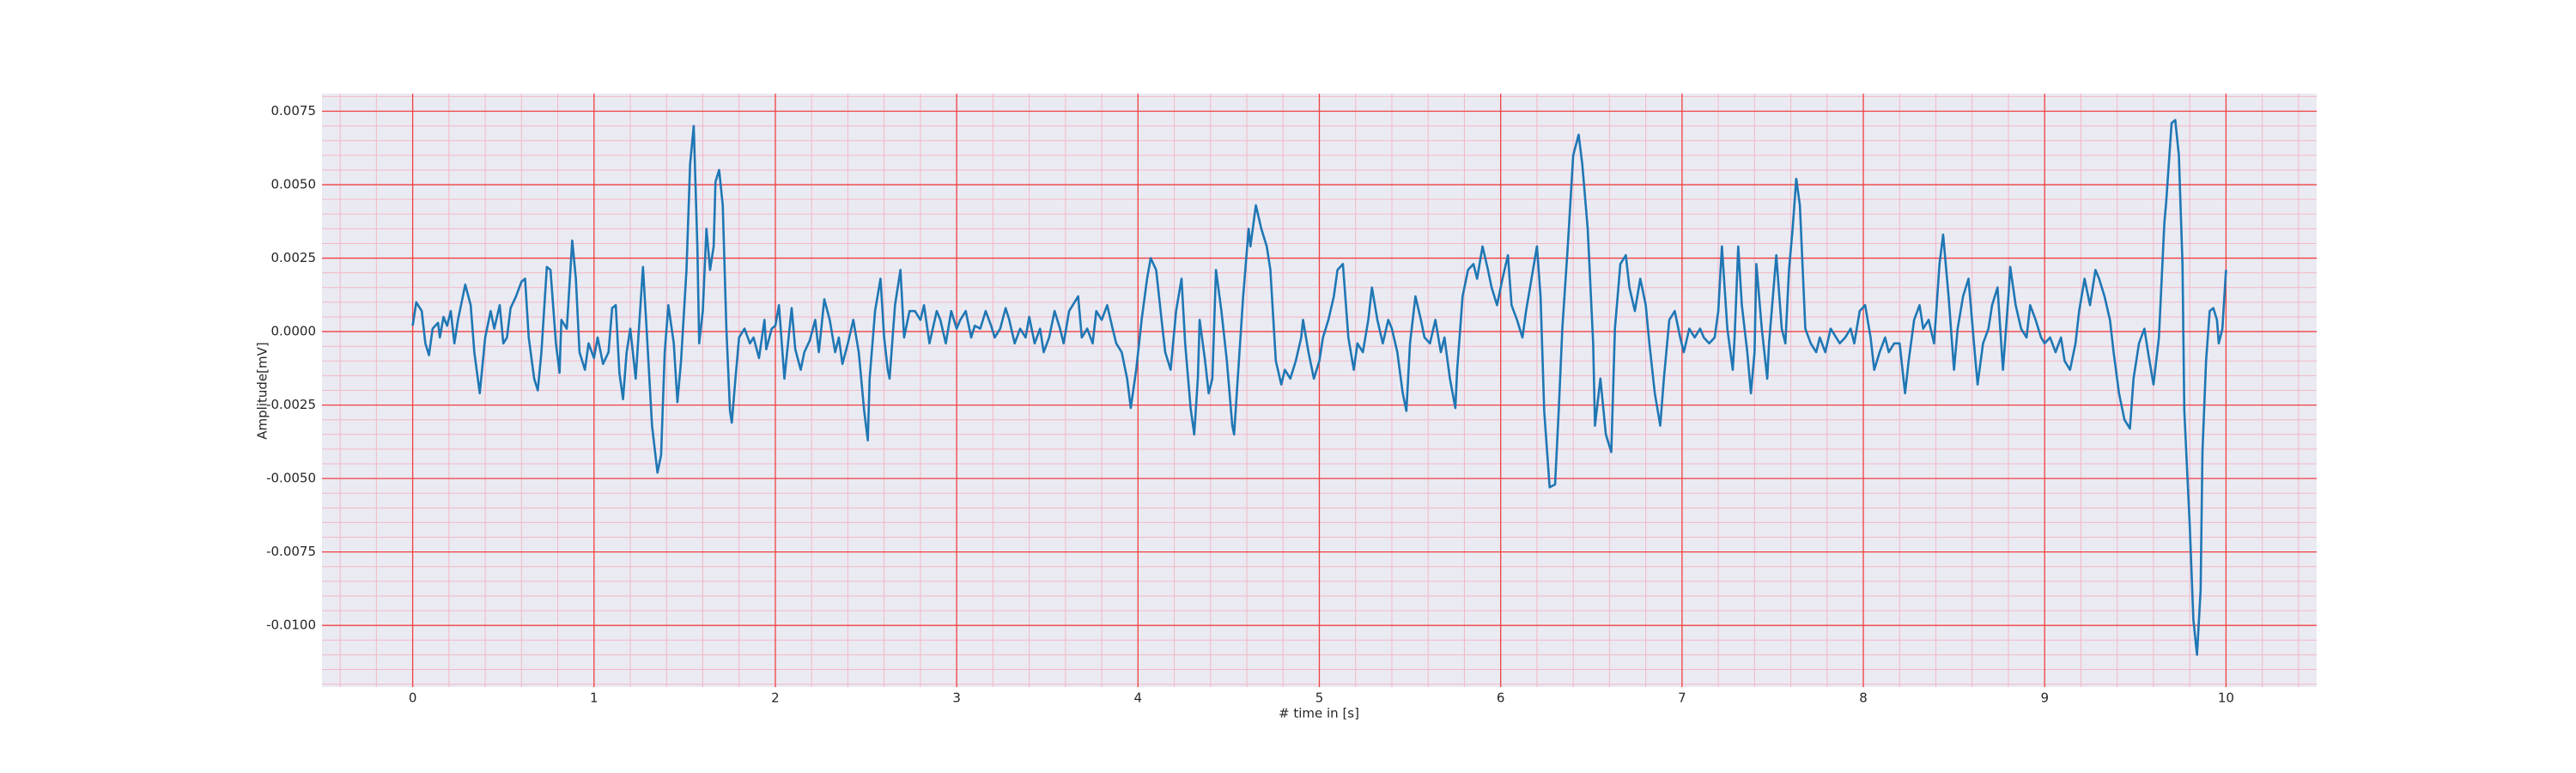 Image resolution: width=2576 pixels, height=773 pixels. Describe the element at coordinates (294, 257) in the screenshot. I see `y-tick-label: 0.0025` at that location.